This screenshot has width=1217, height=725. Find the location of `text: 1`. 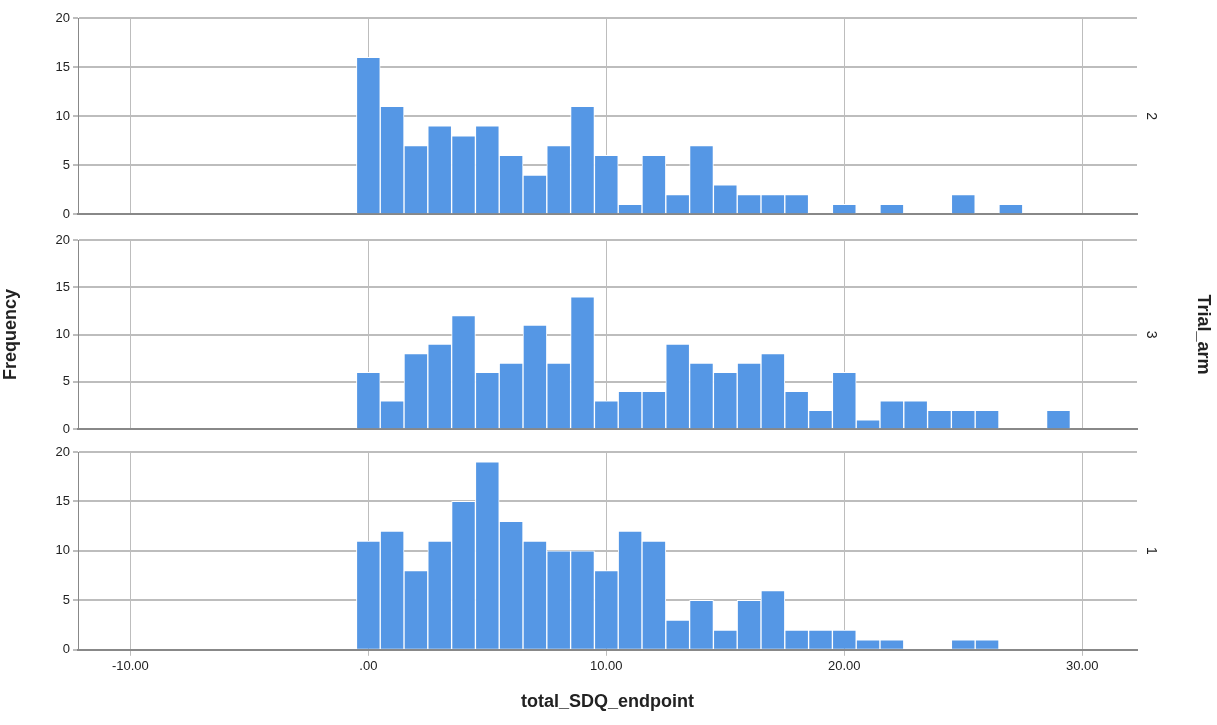

text: 1 is located at coordinates (1152, 551).